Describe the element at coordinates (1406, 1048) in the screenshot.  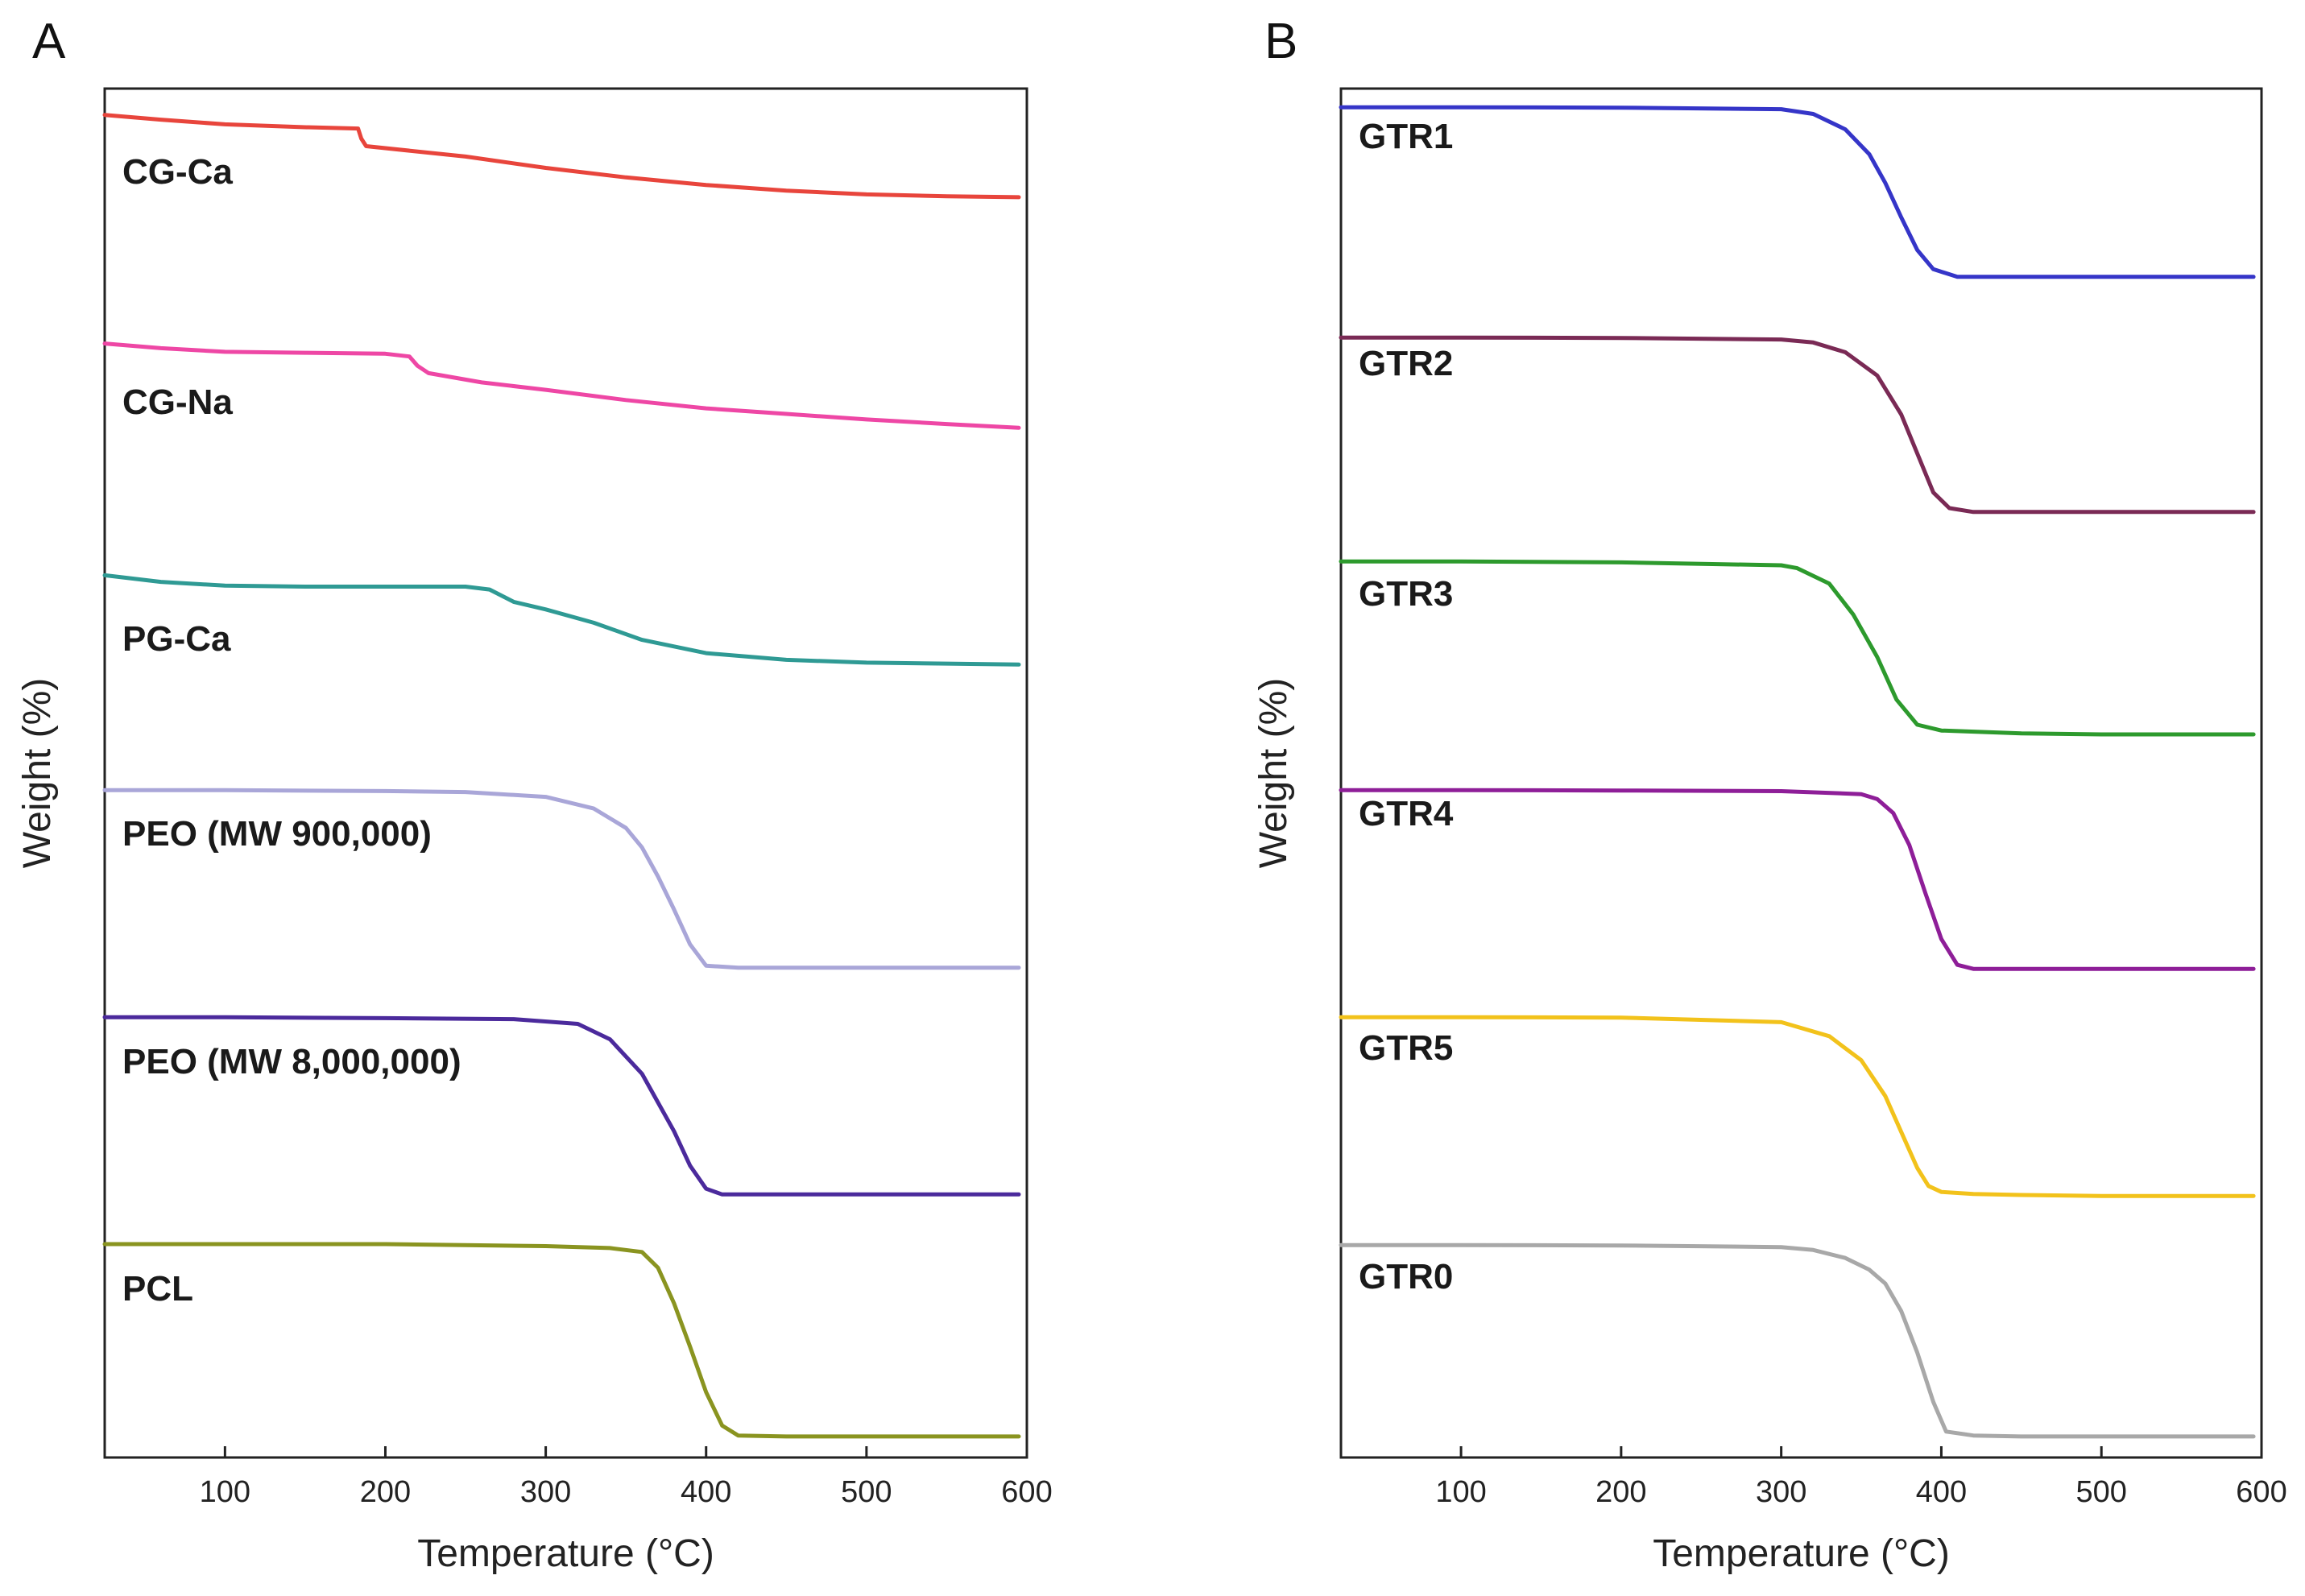
I see `series-label: GTR5` at that location.